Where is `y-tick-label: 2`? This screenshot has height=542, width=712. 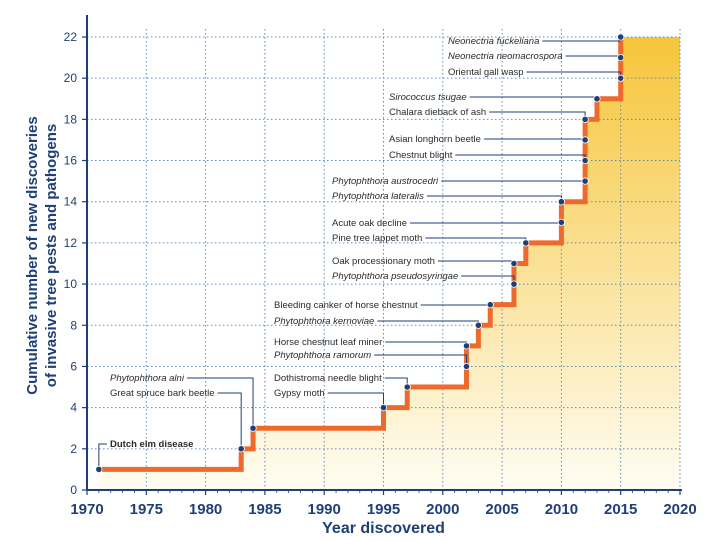 y-tick-label: 2 is located at coordinates (73, 449).